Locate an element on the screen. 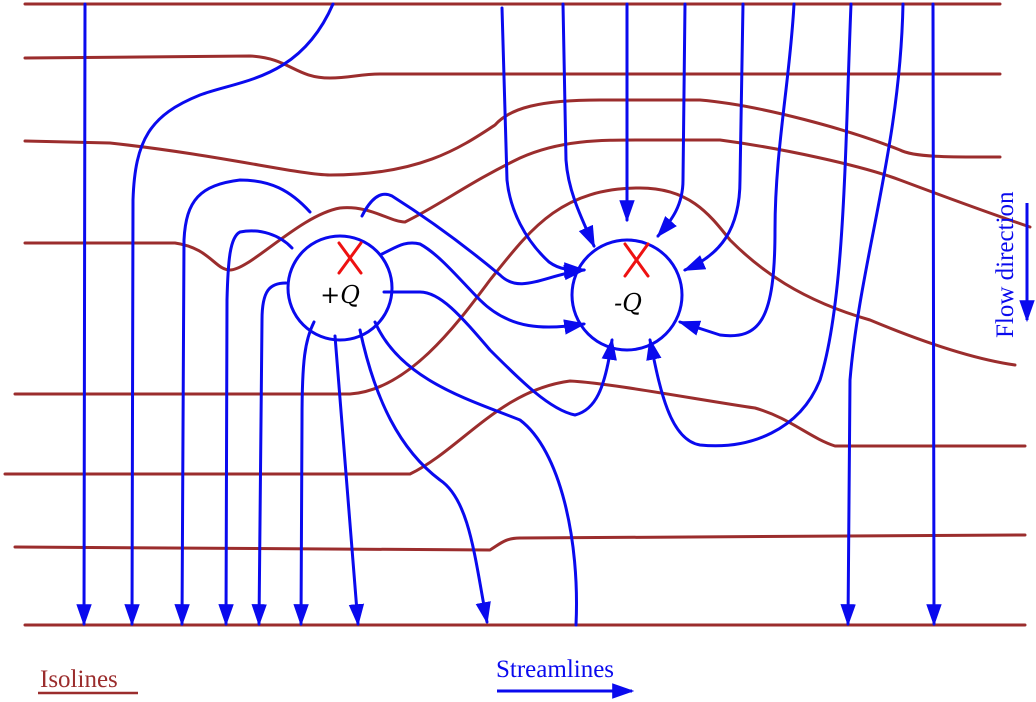 This screenshot has width=1036, height=702. legend: Isolines Streamlines is located at coordinates (336, 677).